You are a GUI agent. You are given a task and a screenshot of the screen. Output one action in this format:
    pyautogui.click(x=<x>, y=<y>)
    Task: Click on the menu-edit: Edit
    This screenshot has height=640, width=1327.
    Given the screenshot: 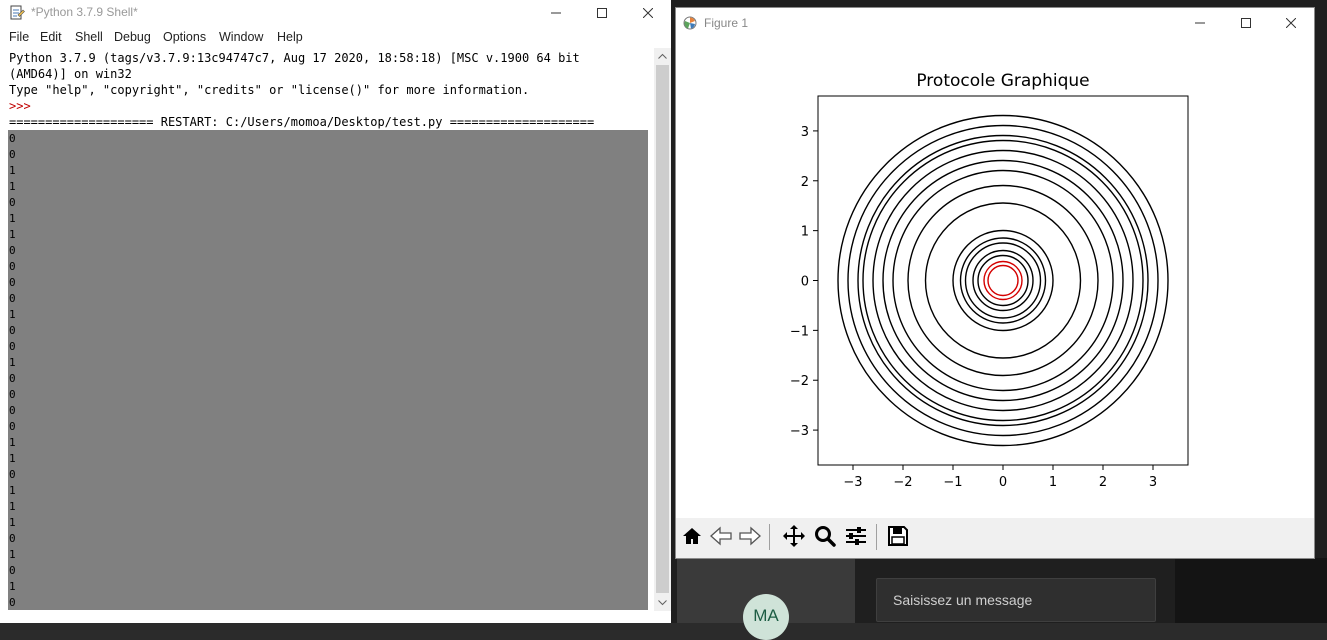 What is the action you would take?
    pyautogui.click(x=51, y=37)
    